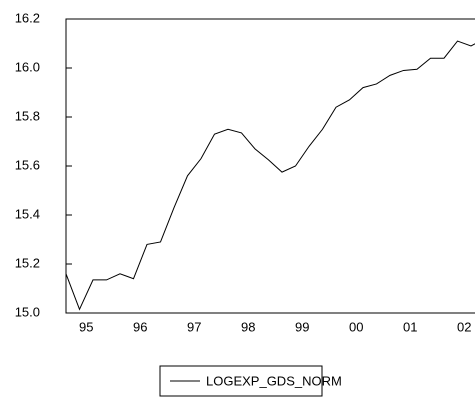  I want to click on x-tick-label: 02, so click(464, 326).